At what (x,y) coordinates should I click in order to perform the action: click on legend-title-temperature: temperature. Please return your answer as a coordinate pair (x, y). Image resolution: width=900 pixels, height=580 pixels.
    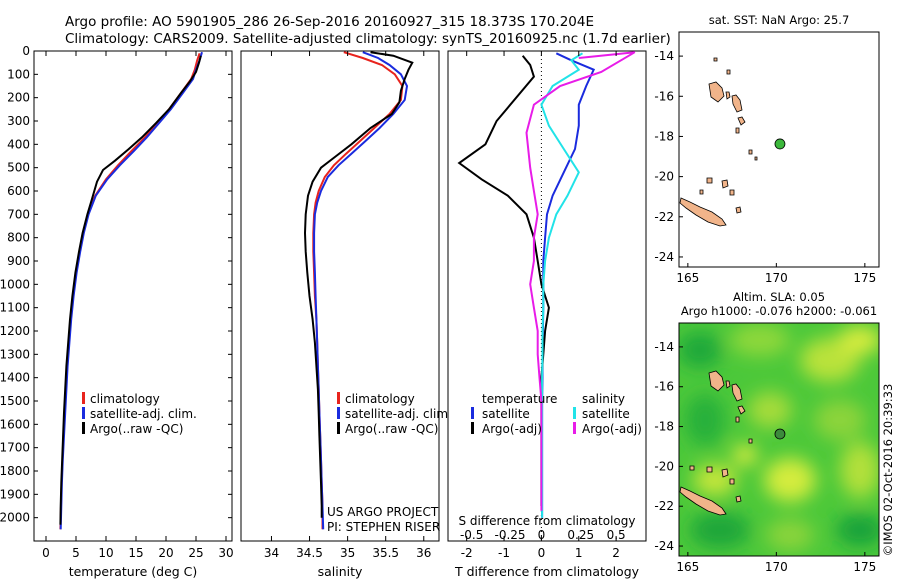
    Looking at the image, I should click on (519, 399).